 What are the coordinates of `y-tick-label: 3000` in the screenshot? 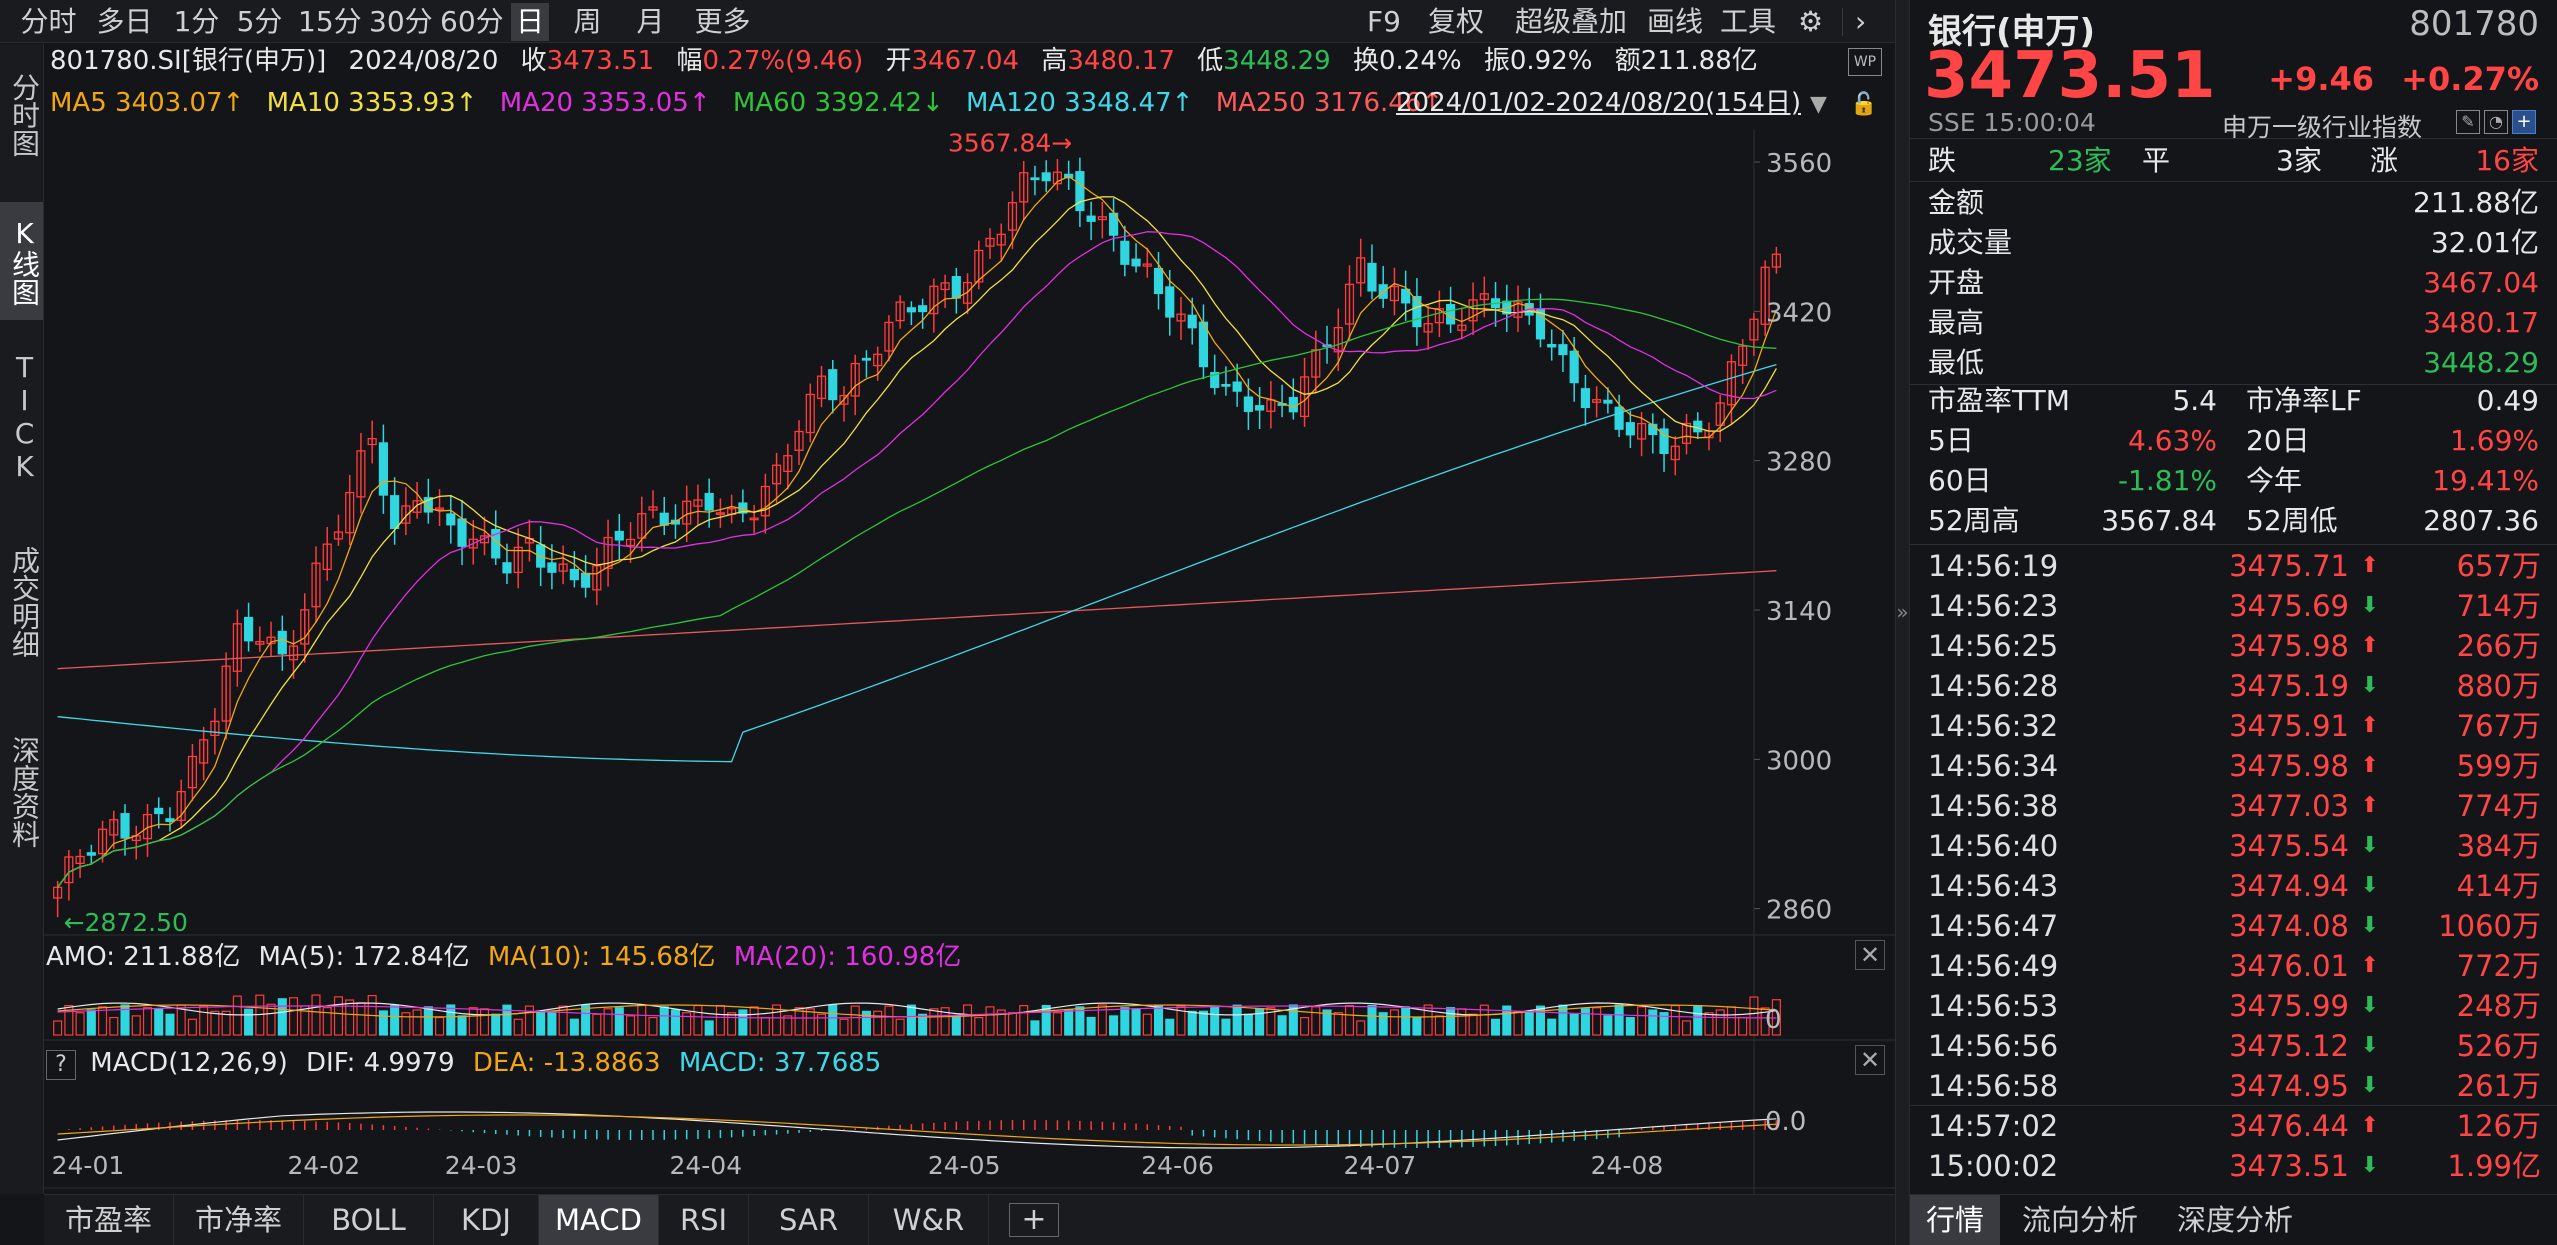 It's located at (1799, 761).